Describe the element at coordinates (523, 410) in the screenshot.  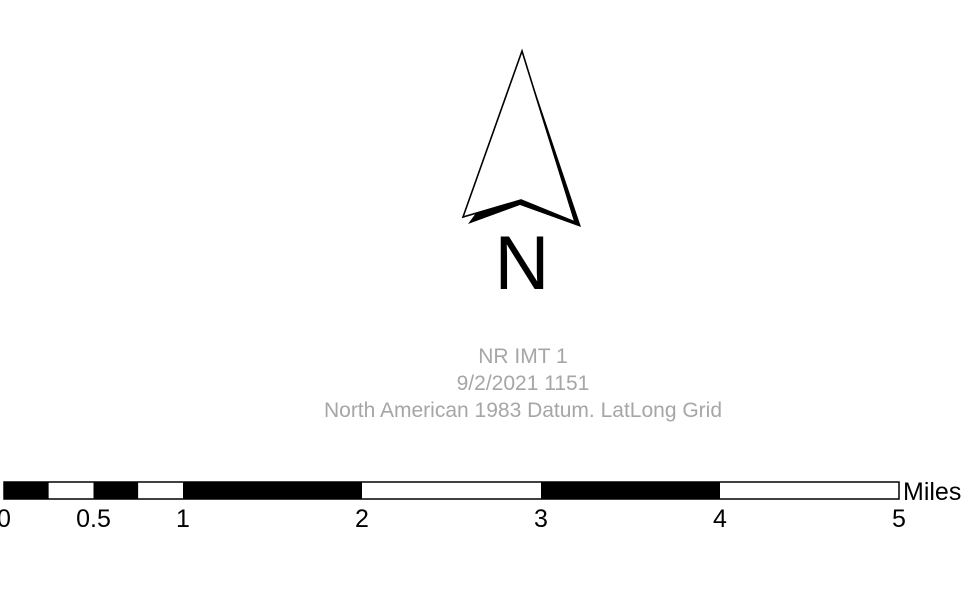
I see `map-datum: North American 1983 Datum. LatLong Grid` at that location.